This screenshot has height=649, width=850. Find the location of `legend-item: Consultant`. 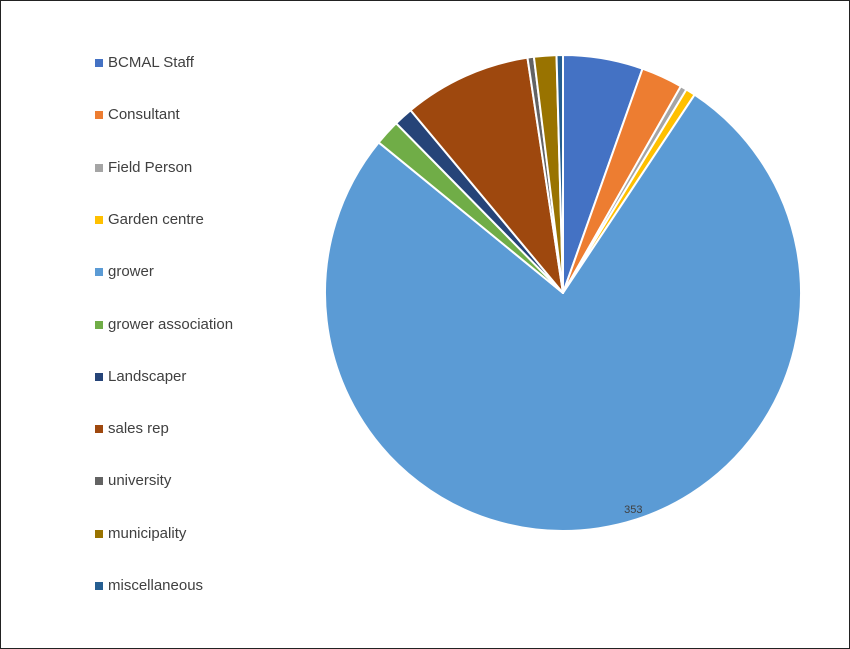

legend-item: Consultant is located at coordinates (137, 115).